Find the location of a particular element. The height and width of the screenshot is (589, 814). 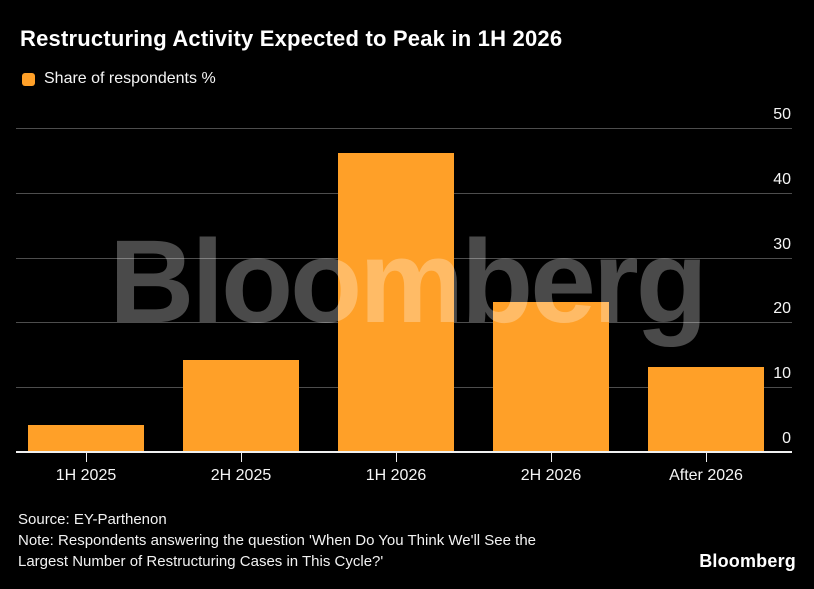

bar-after-2026 is located at coordinates (706, 408).